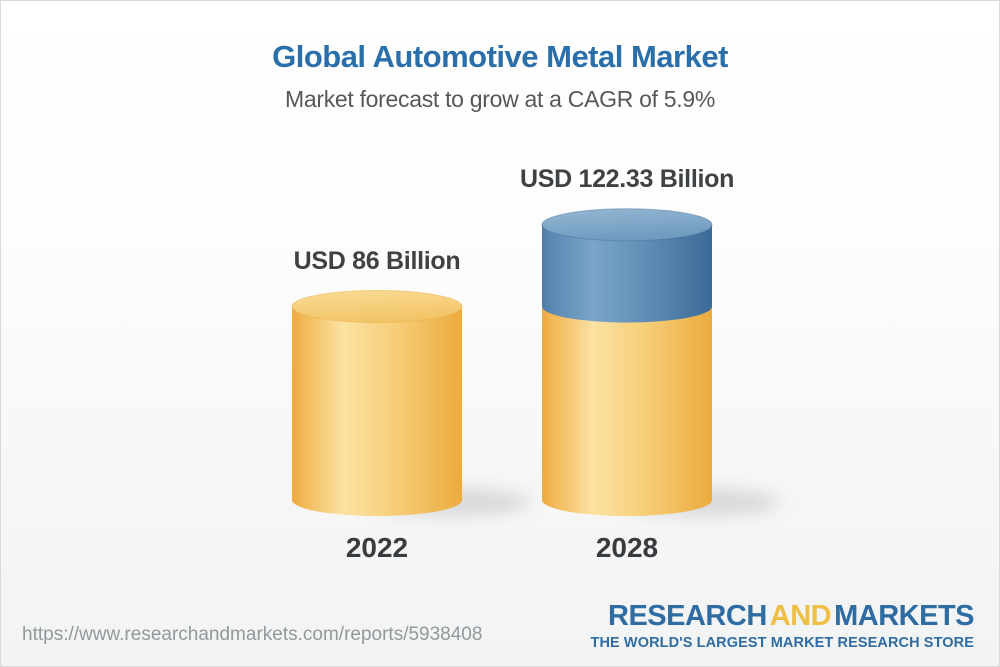 Image resolution: width=1000 pixels, height=667 pixels. I want to click on year-label-2022: 2022, so click(377, 547).